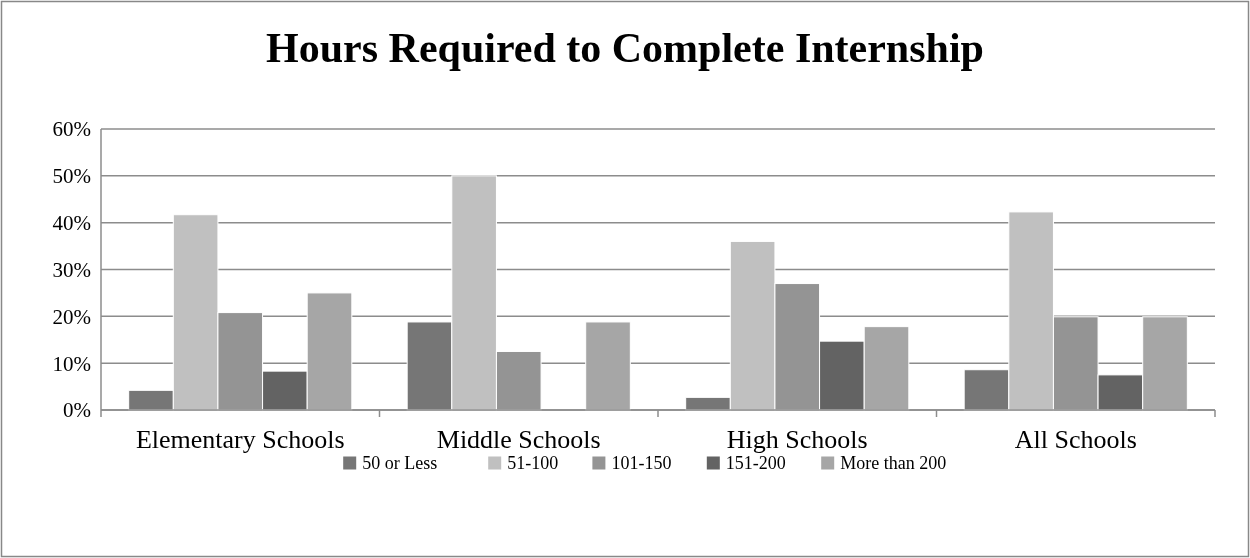 The image size is (1250, 558). Describe the element at coordinates (71, 223) in the screenshot. I see `y-tick-label: 40%` at that location.